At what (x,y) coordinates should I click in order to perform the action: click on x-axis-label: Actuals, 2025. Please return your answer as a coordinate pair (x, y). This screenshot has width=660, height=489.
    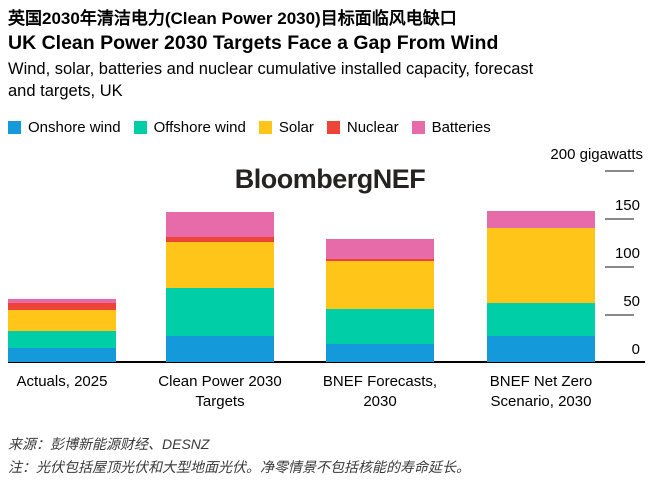
    Looking at the image, I should click on (62, 381).